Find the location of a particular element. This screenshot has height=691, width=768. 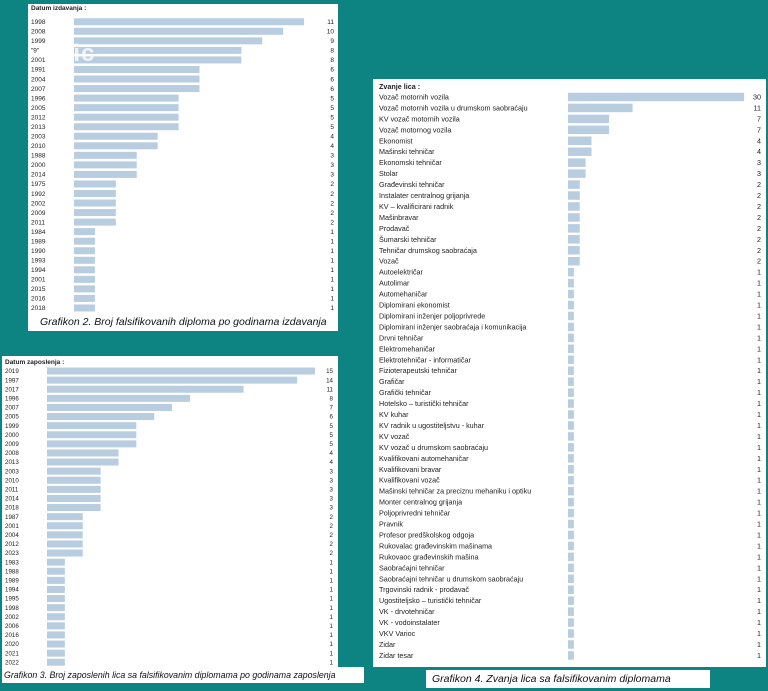

category-label: Diplomirani inženjer poljoprivrede is located at coordinates (432, 315).